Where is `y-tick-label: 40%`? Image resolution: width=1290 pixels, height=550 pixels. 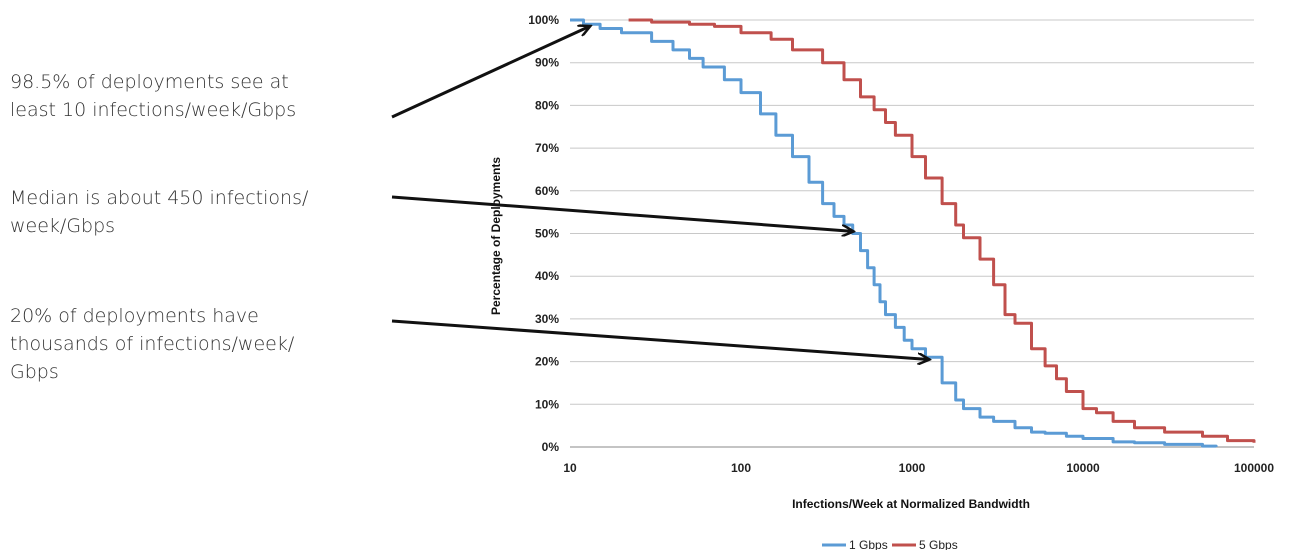
y-tick-label: 40% is located at coordinates (547, 276).